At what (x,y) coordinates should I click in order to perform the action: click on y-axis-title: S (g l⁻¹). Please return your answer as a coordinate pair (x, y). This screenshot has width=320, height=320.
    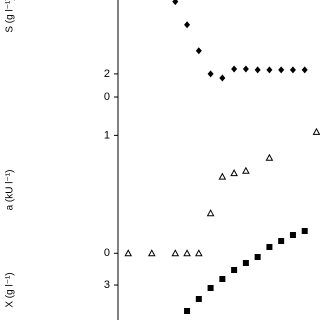
    Looking at the image, I should click on (10, 16).